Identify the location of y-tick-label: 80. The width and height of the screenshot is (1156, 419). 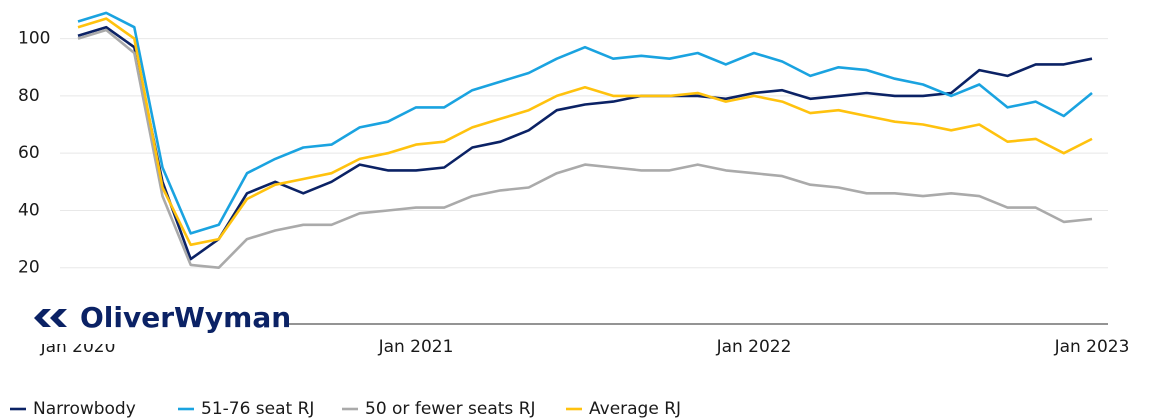
(29, 96).